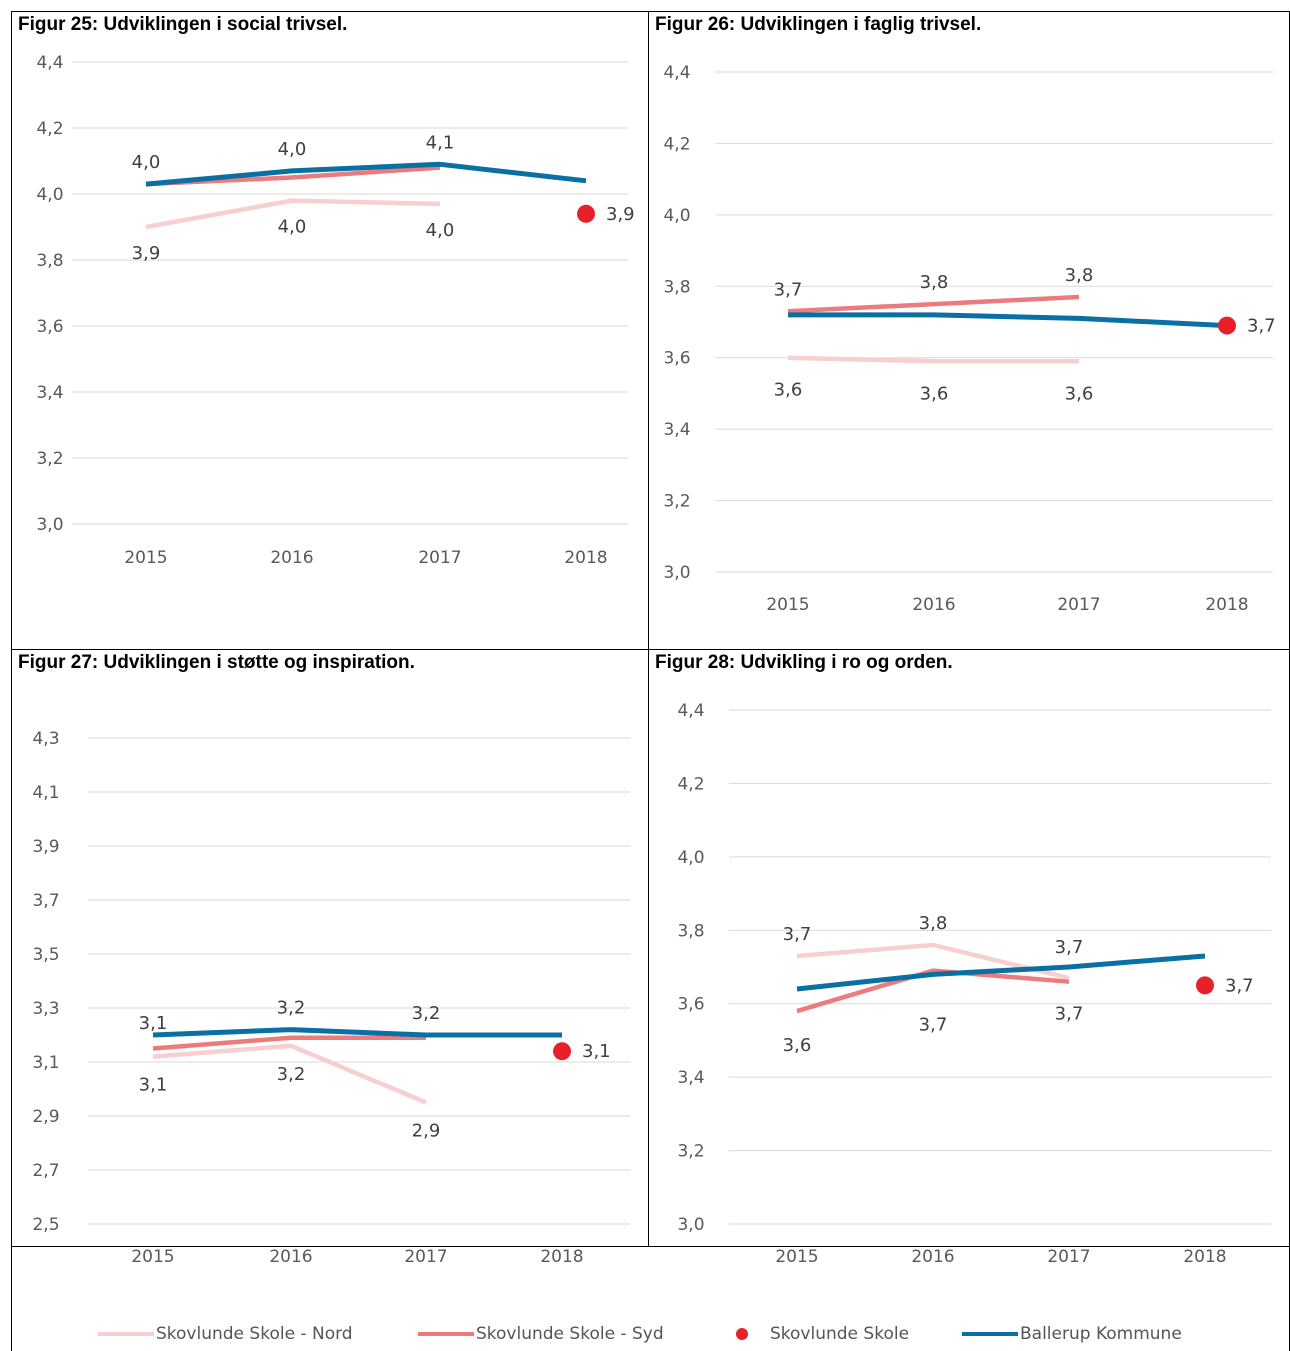  Describe the element at coordinates (818, 24) in the screenshot. I see `chart-title: Figur 26: Udviklingen i faglig trivsel.` at that location.